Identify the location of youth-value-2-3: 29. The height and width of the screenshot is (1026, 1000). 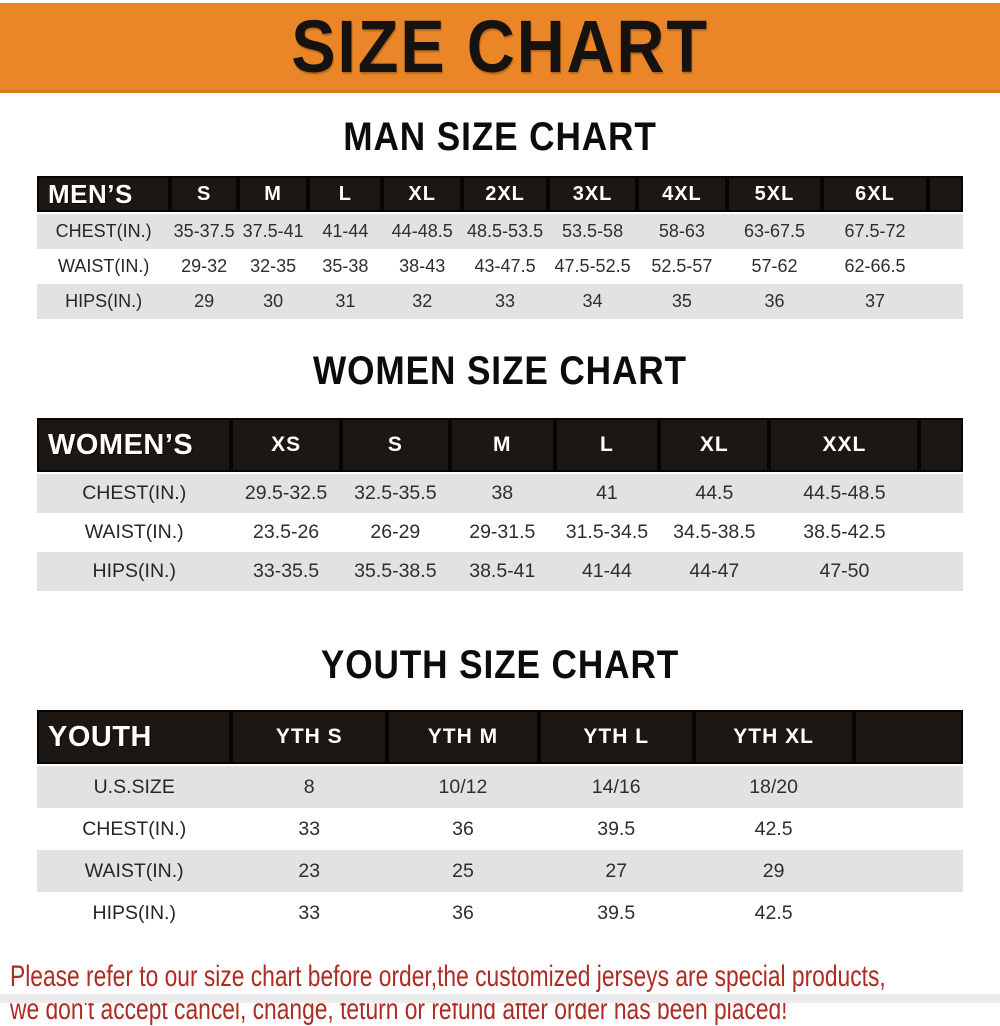
(773, 871).